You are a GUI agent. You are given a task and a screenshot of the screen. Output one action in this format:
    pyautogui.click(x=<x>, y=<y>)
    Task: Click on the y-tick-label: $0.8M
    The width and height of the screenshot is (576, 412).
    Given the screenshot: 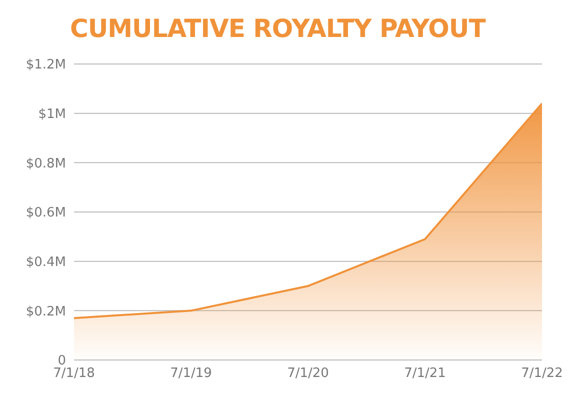 What is the action you would take?
    pyautogui.click(x=46, y=164)
    